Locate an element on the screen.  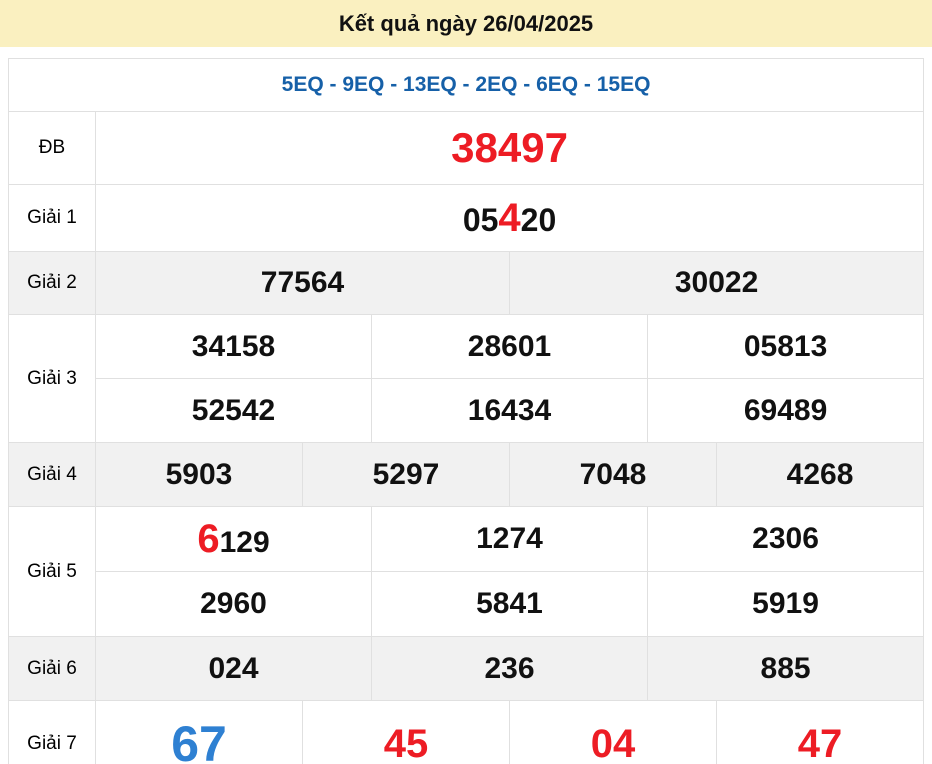
prize-row-db: ĐB 38497 is located at coordinates (466, 148).